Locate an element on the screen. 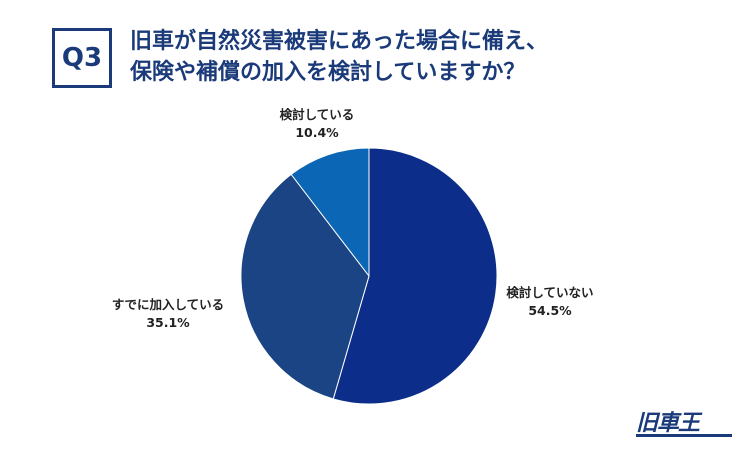 The image size is (750, 450). slice-label-already-enrolled-value: 35.1% is located at coordinates (168, 322).